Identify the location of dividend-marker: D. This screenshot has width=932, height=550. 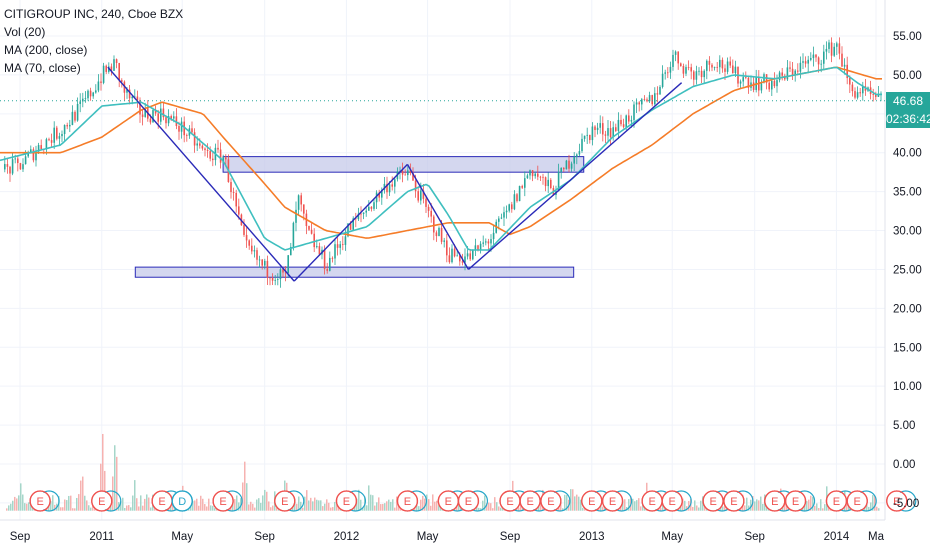
(182, 501).